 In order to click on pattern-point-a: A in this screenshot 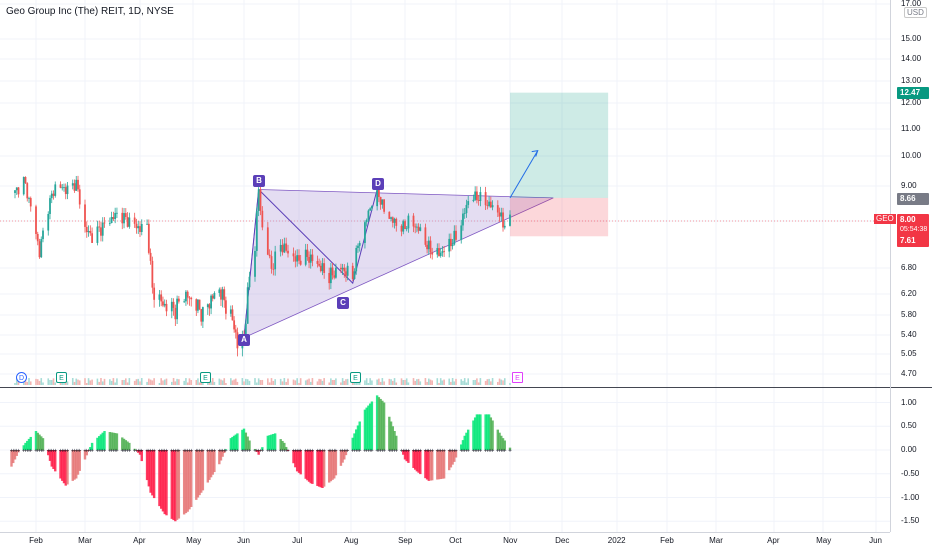, I will do `click(244, 340)`.